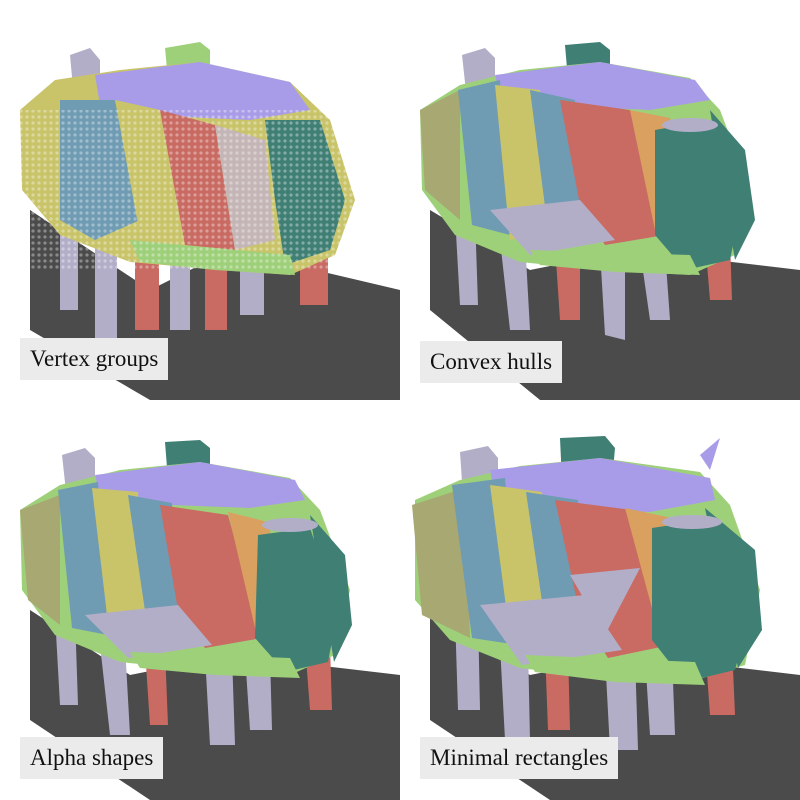 The height and width of the screenshot is (800, 800). What do you see at coordinates (491, 362) in the screenshot?
I see `caption-convex-hulls: Convex hulls` at bounding box center [491, 362].